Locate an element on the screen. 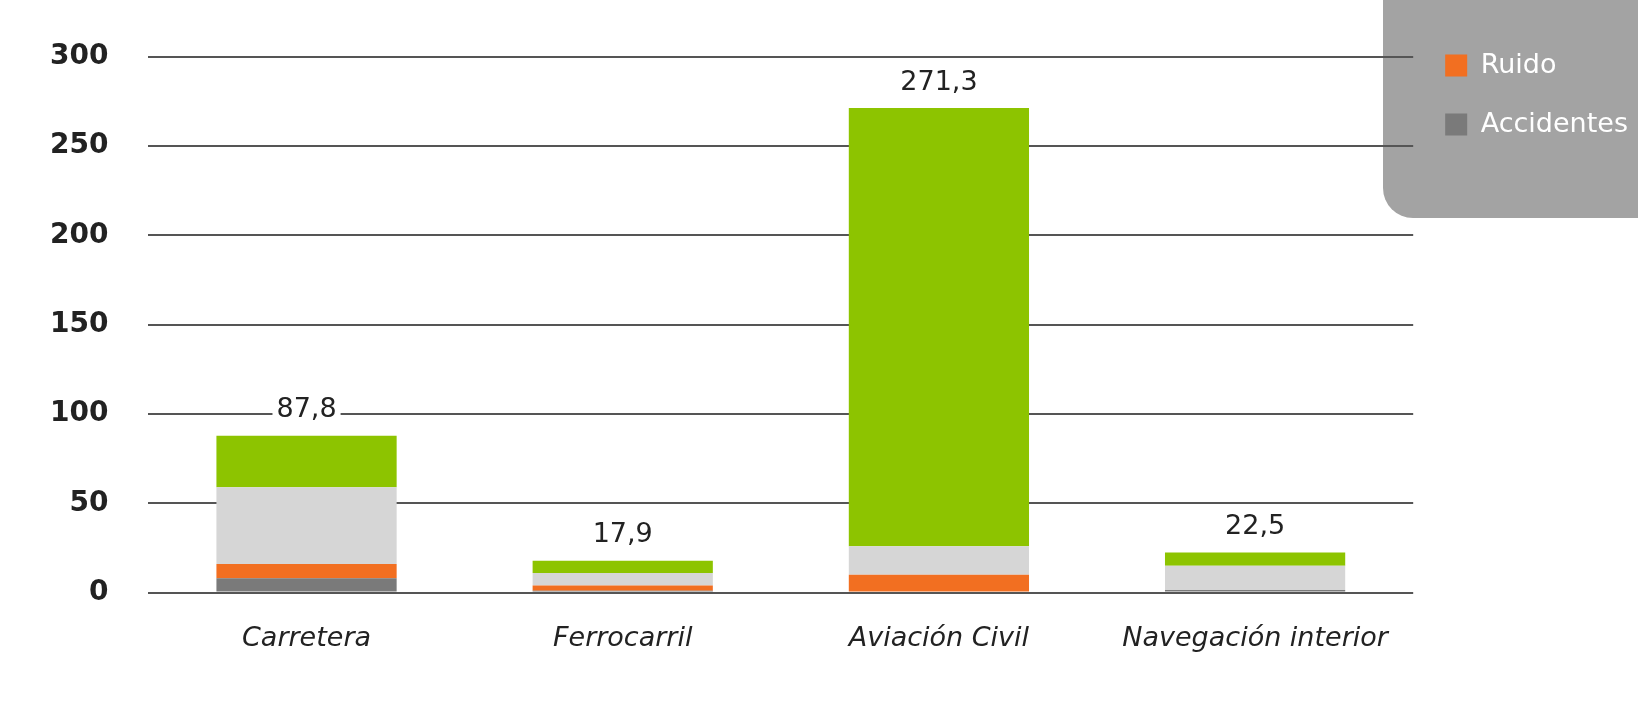  legend-label: Ruido is located at coordinates (1518, 63).